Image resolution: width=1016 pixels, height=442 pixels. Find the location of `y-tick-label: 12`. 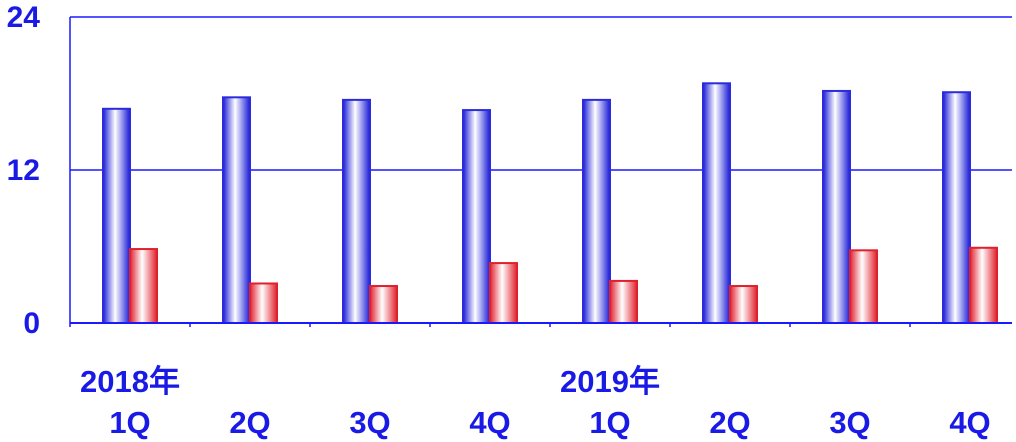

y-tick-label: 12 is located at coordinates (23, 170).